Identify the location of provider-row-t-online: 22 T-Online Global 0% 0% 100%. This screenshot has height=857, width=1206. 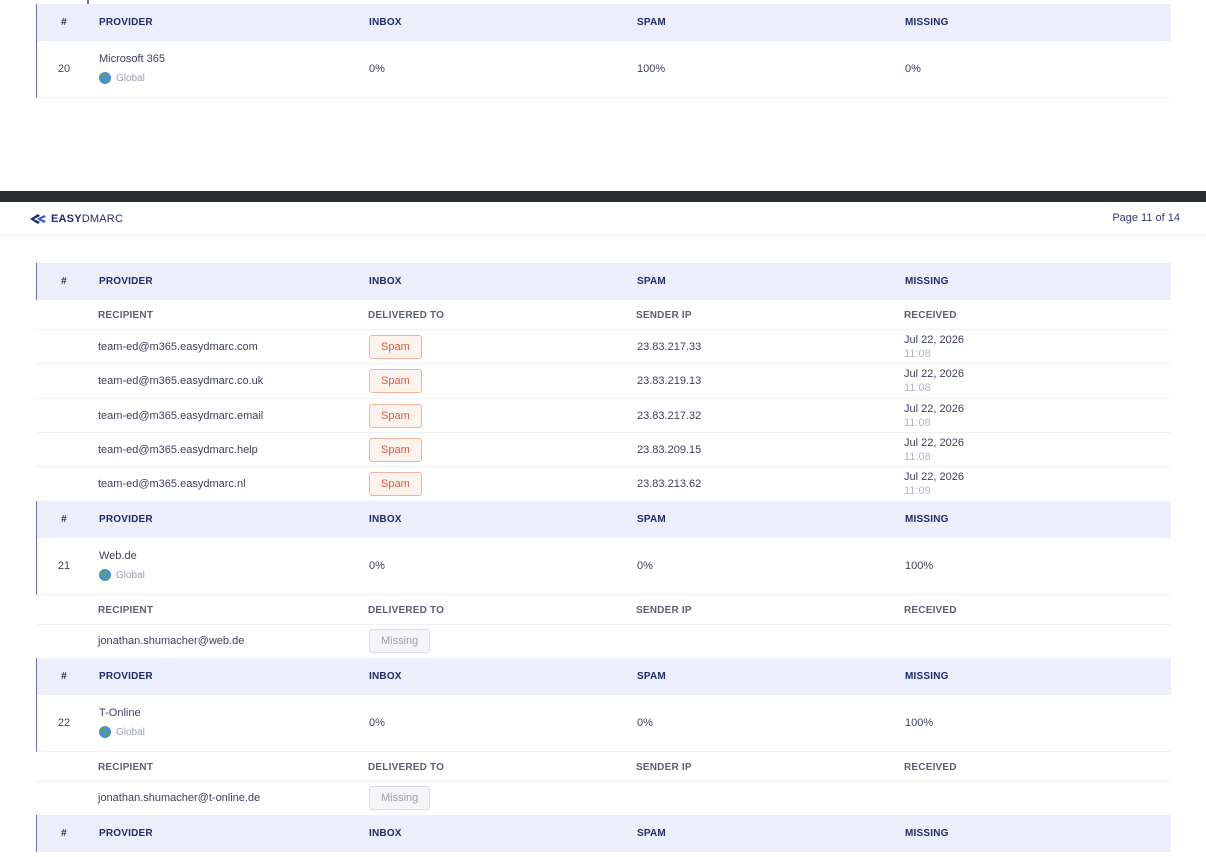
(603, 723).